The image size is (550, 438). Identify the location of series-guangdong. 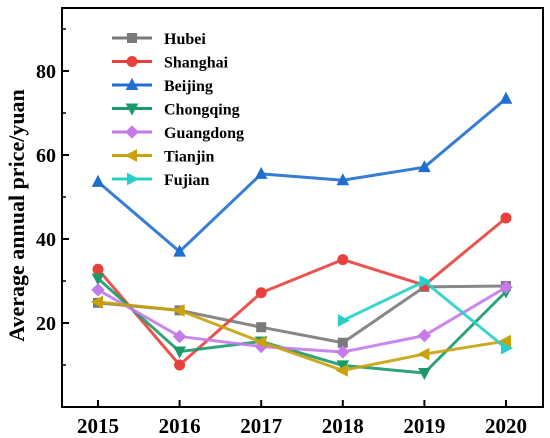
(302, 319).